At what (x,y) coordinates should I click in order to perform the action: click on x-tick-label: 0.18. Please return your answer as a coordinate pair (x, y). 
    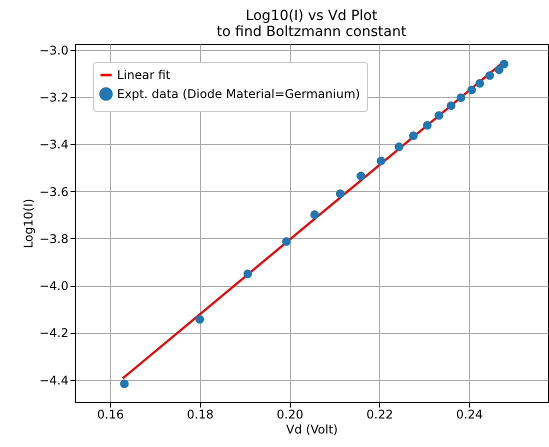
    Looking at the image, I should click on (200, 415).